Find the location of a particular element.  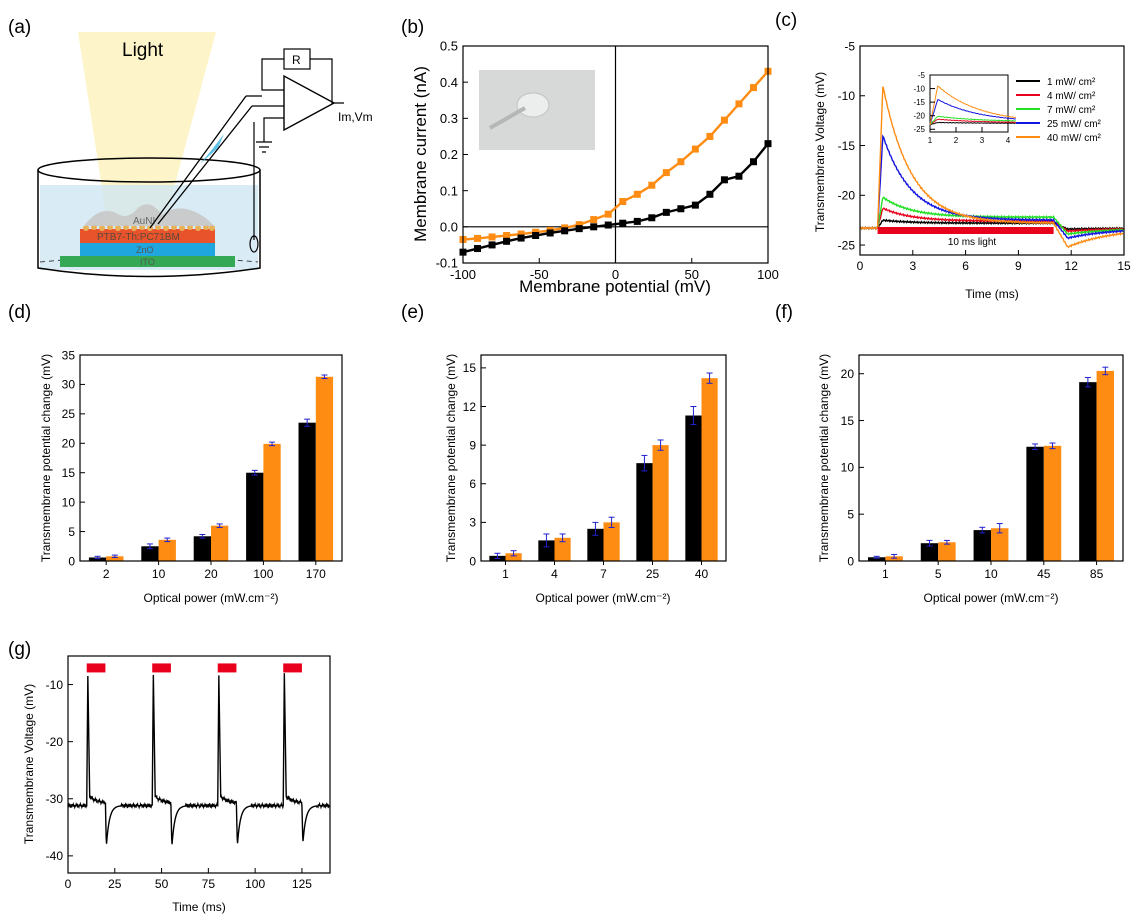

panel-label-c: (c) is located at coordinates (786, 20).